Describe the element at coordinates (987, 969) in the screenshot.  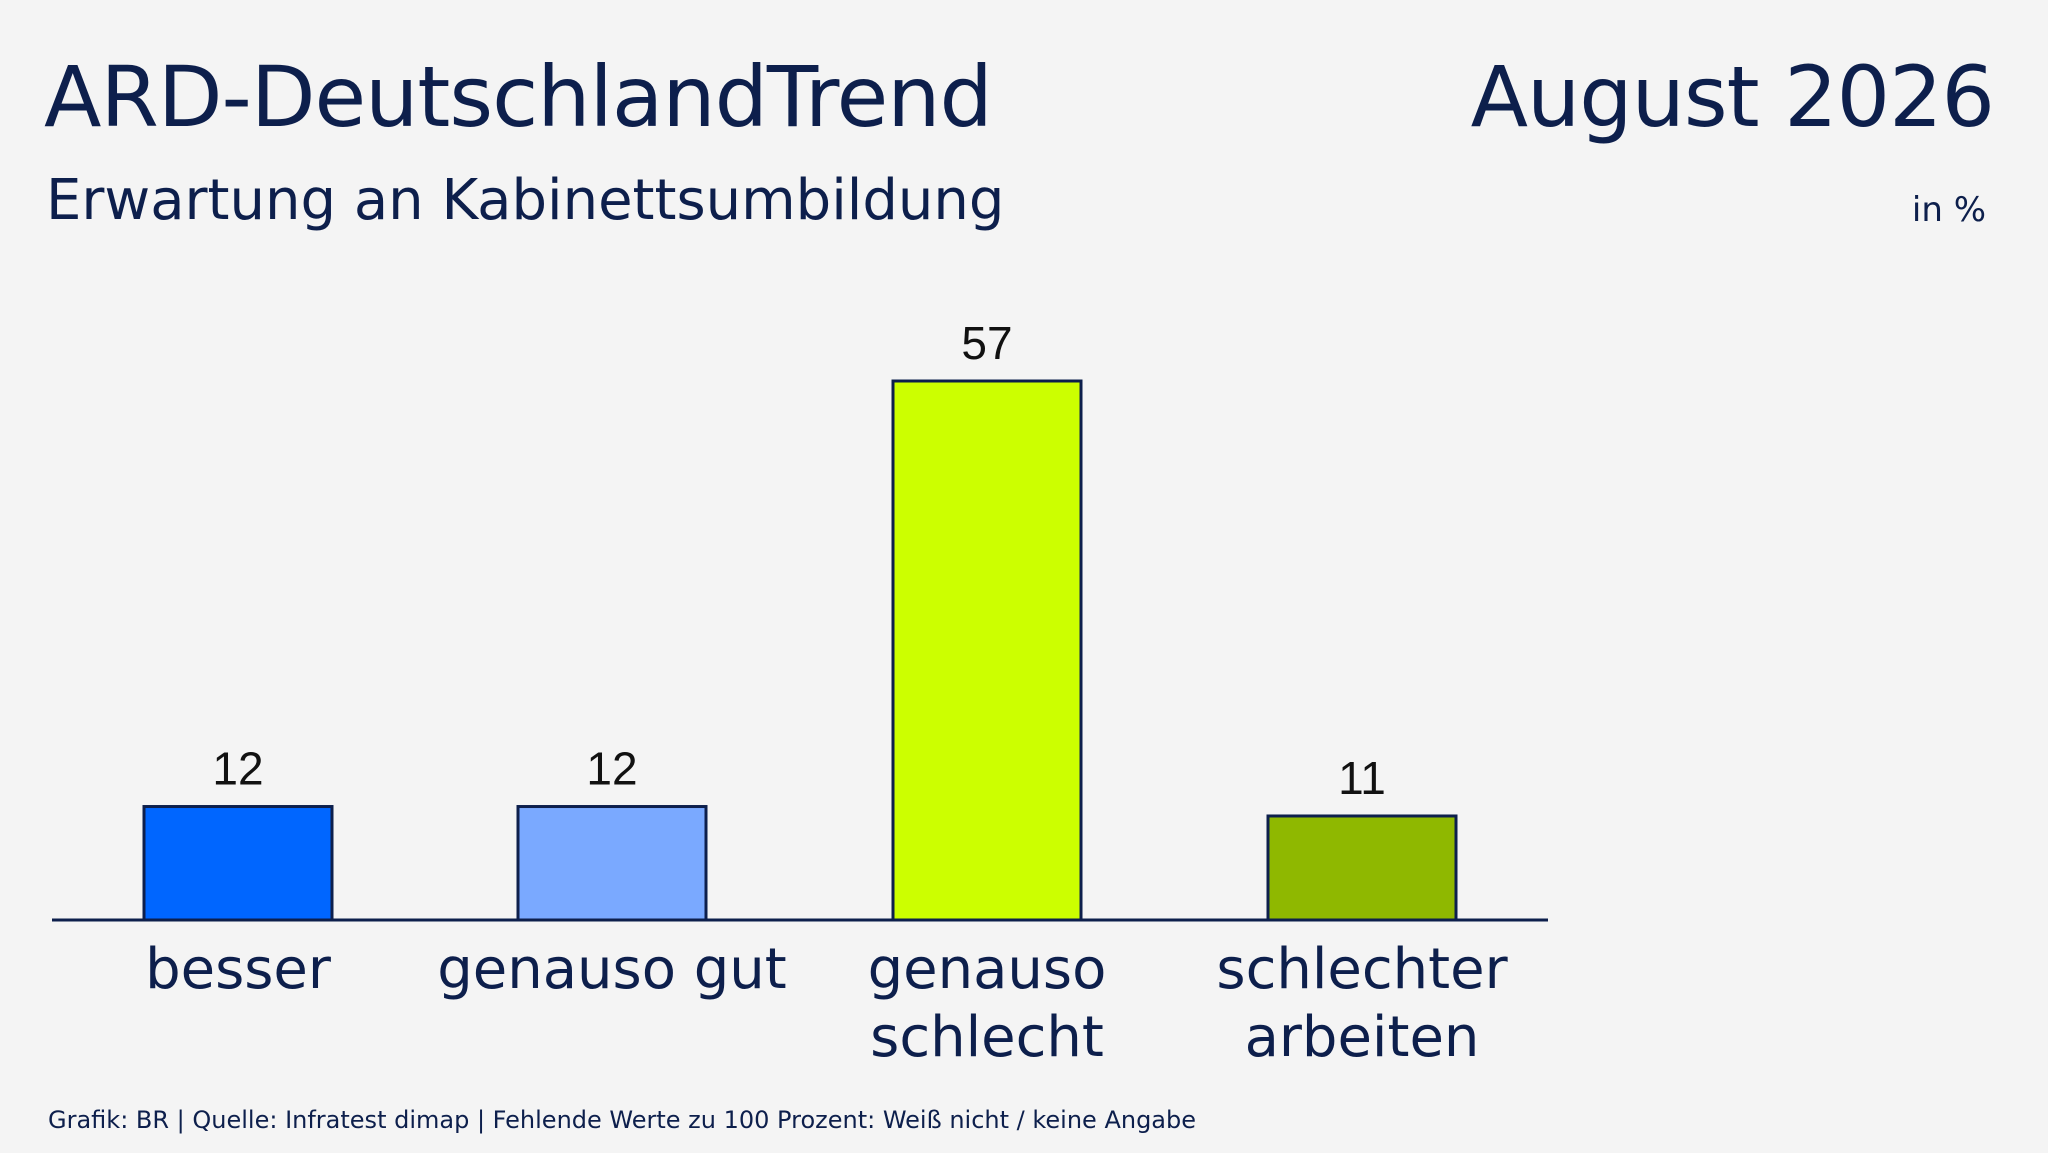
I see `category-label-2-0: genauso` at that location.